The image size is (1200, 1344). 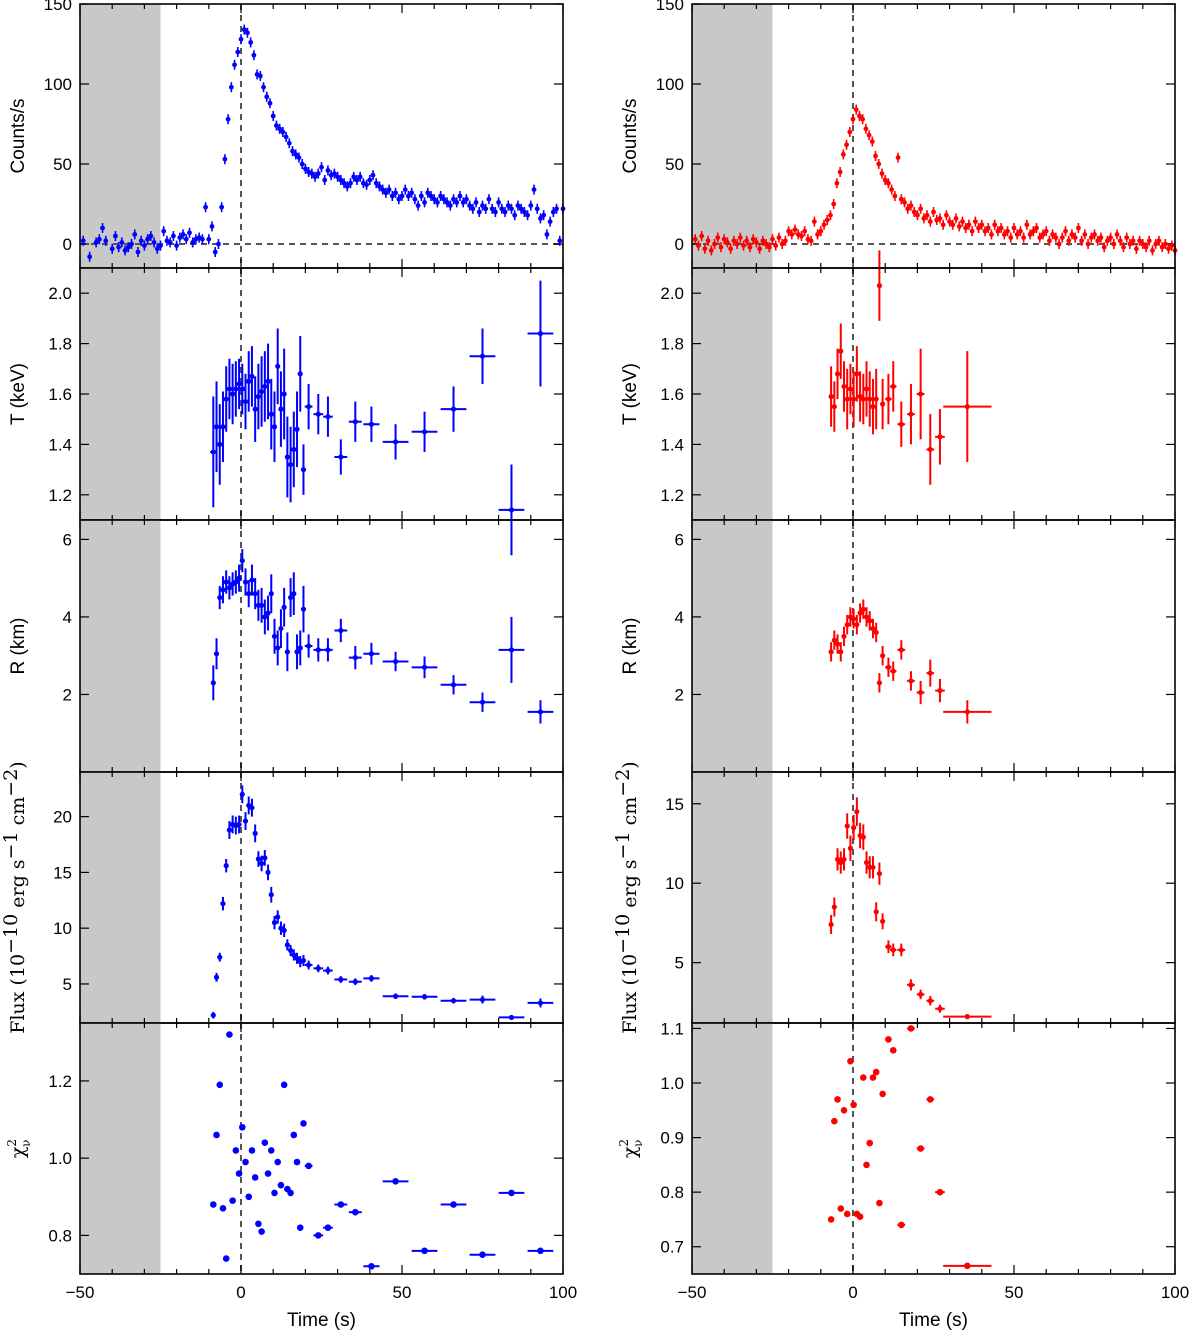 What do you see at coordinates (62, 928) in the screenshot?
I see `left-flux-ytick-label: 10` at bounding box center [62, 928].